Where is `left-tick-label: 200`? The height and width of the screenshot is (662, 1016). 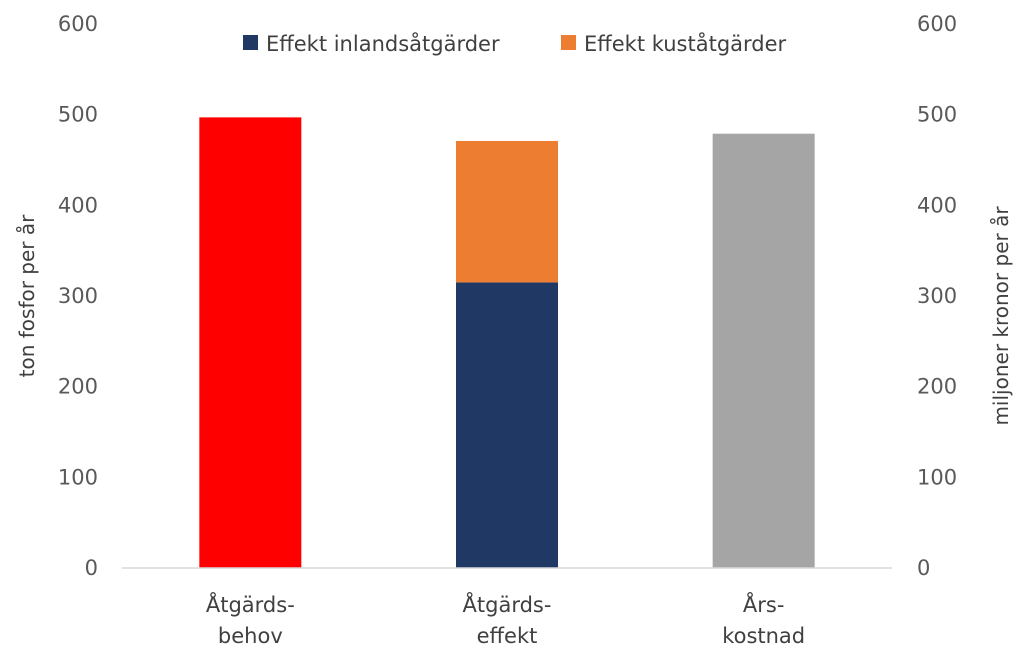 left-tick-label: 200 is located at coordinates (78, 387).